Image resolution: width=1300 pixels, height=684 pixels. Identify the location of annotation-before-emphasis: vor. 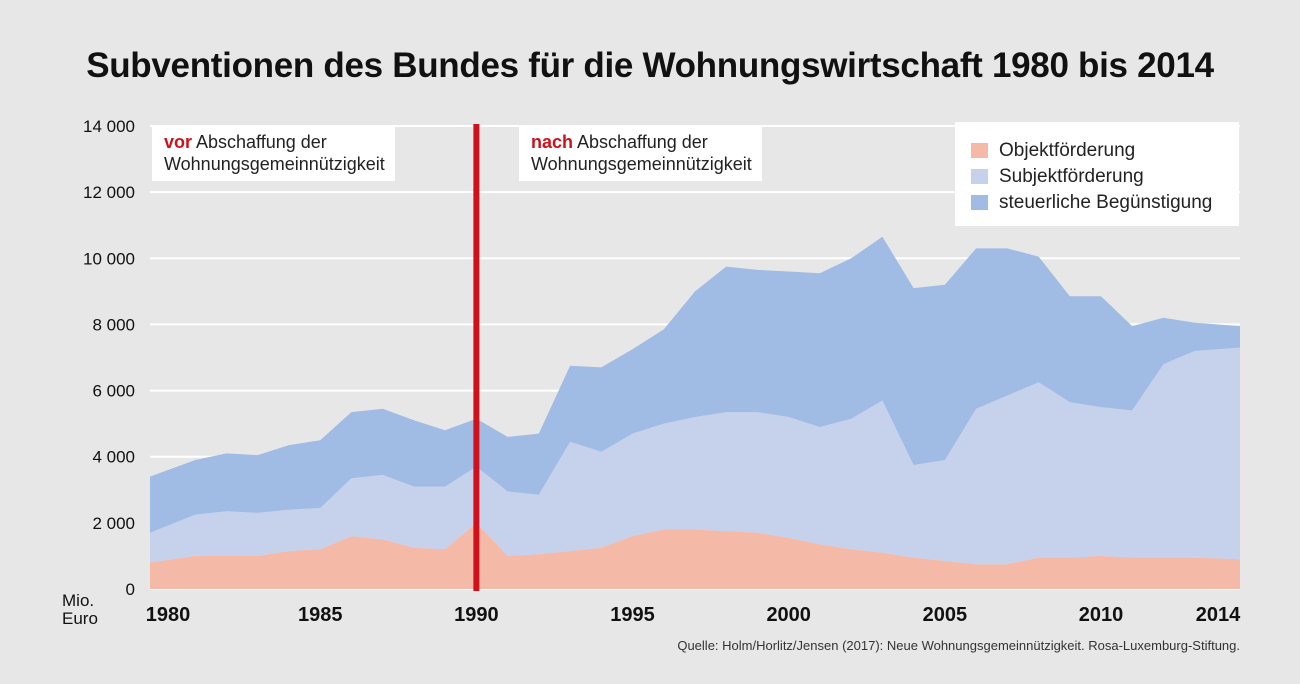
(178, 142).